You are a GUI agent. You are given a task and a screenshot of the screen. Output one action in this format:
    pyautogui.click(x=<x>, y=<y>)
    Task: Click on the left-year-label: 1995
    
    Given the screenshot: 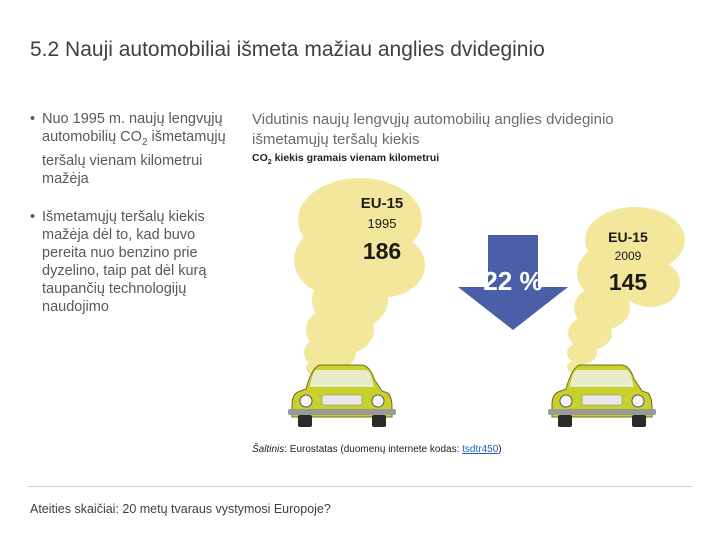 What is the action you would take?
    pyautogui.click(x=382, y=223)
    